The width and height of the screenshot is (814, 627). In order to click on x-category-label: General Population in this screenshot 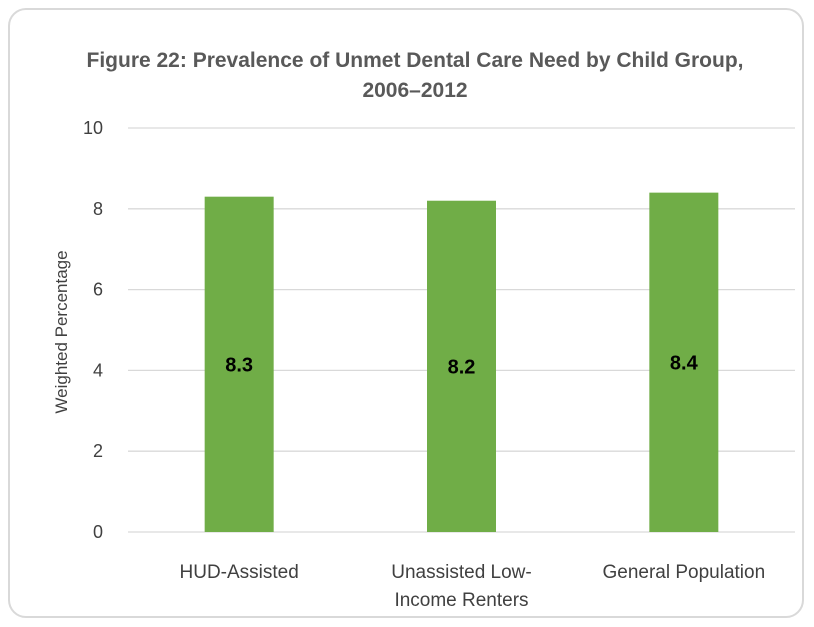, I will do `click(683, 572)`.